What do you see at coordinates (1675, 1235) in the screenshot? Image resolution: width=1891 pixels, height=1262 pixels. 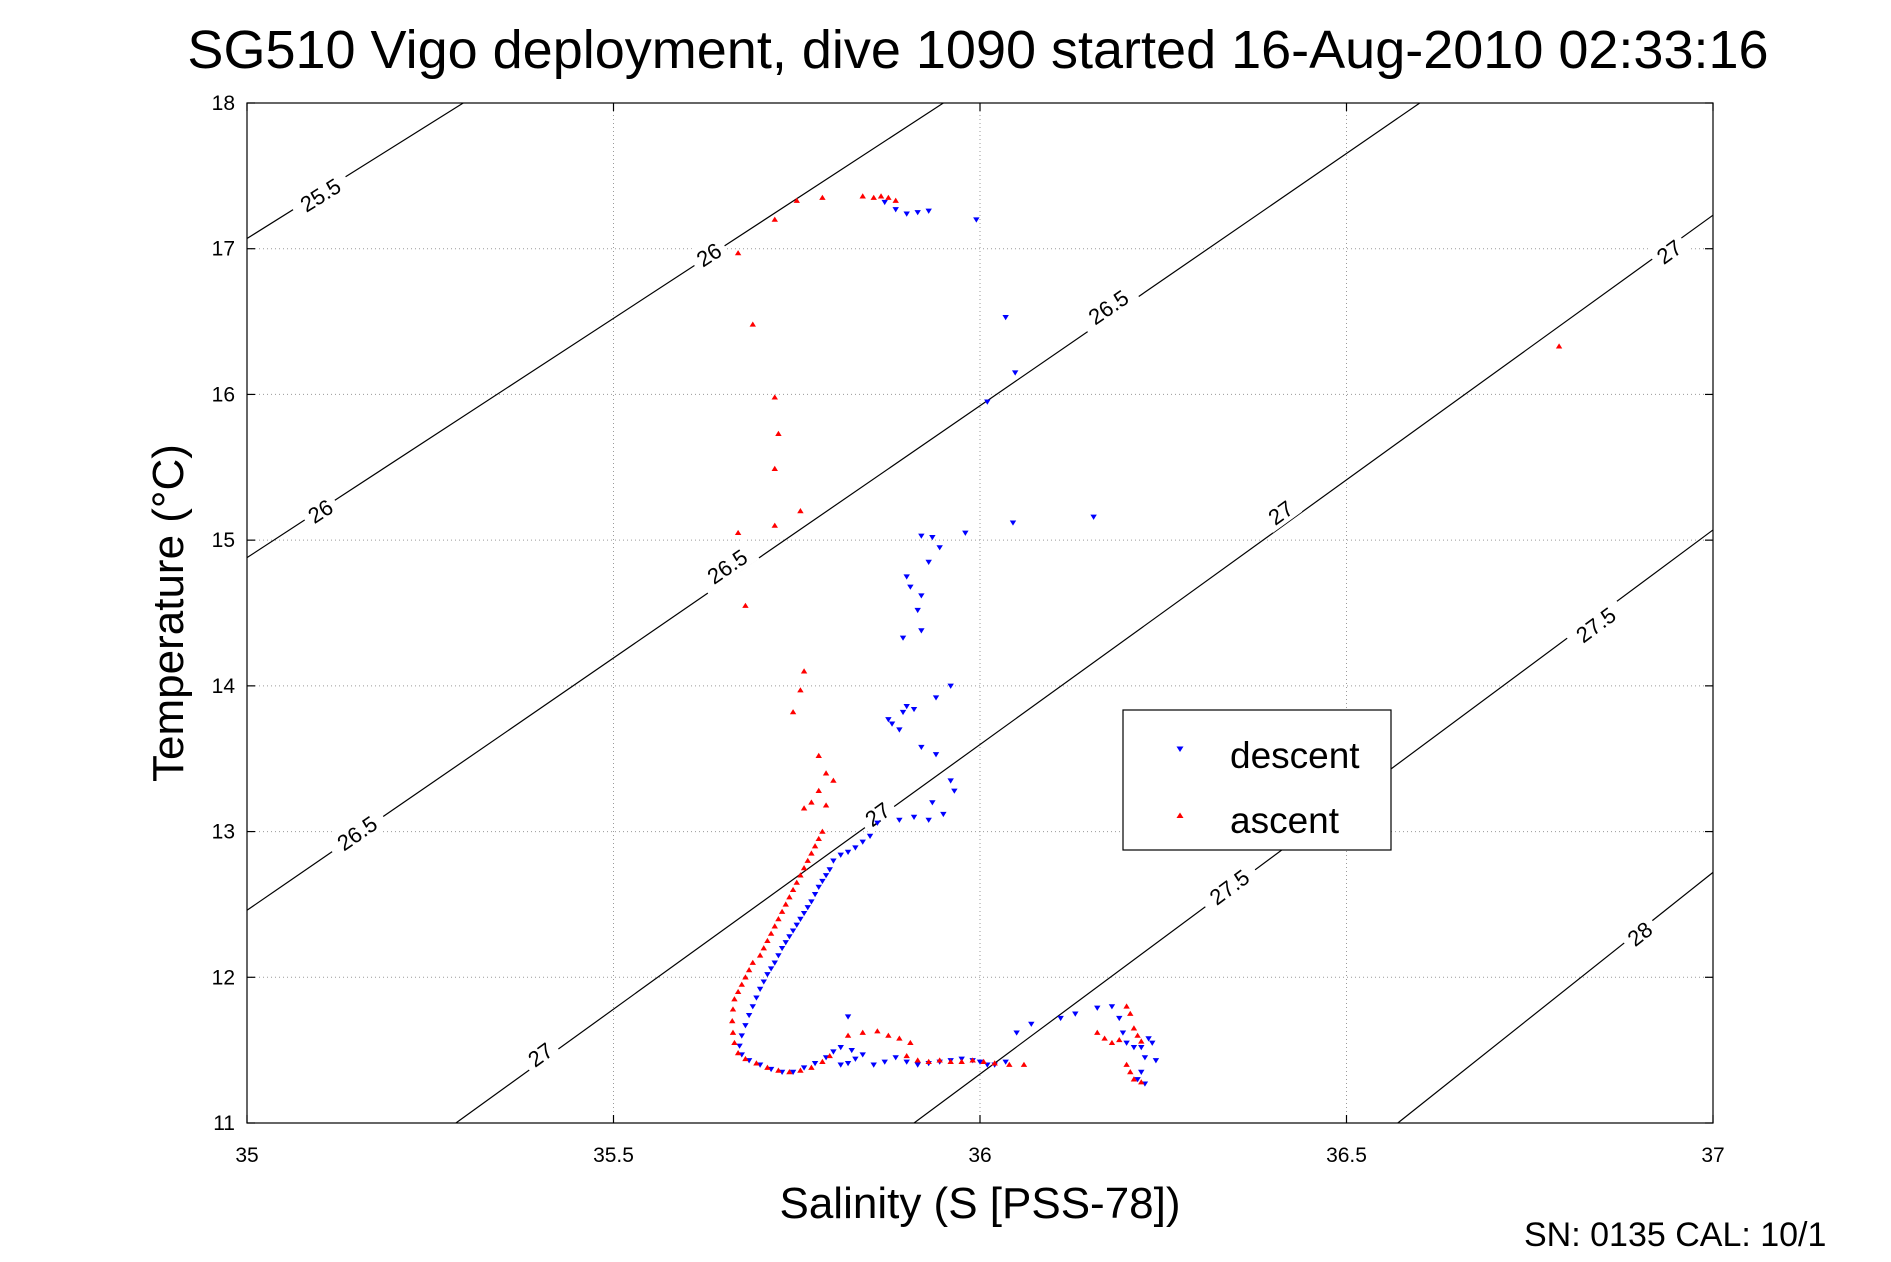 I see `footer-calibration: SN: 0135 CAL: 10/1` at bounding box center [1675, 1235].